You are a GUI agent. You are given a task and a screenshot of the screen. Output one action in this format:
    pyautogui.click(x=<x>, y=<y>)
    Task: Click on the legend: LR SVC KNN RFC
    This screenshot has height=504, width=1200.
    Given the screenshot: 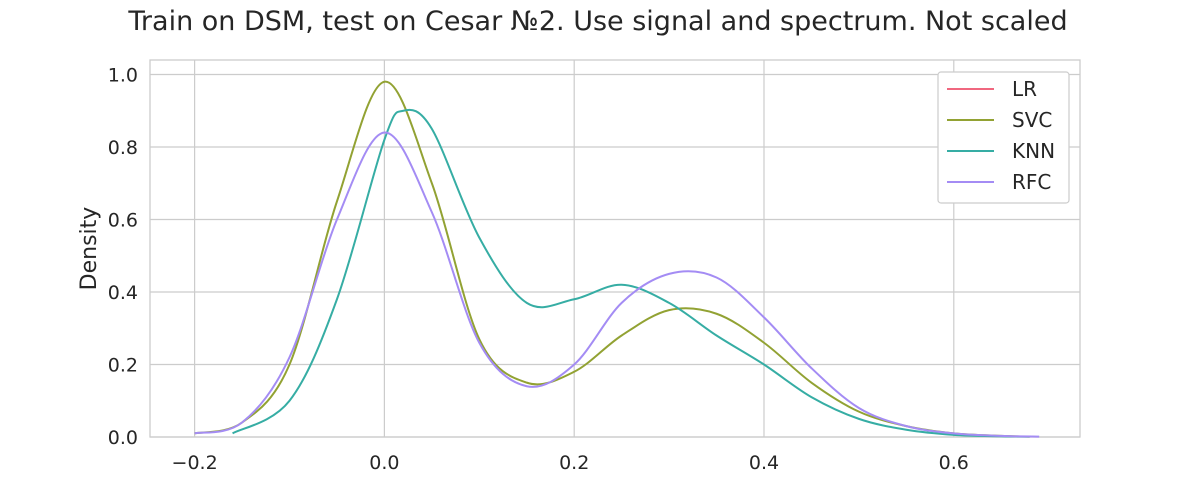 What is the action you would take?
    pyautogui.click(x=1003, y=137)
    